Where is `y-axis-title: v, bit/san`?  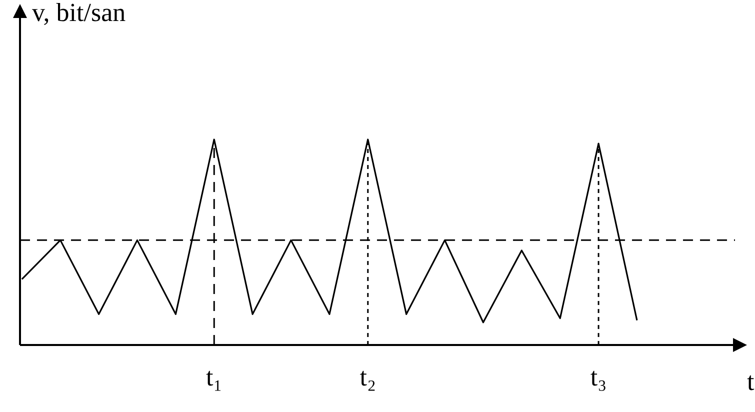 y-axis-title: v, bit/san is located at coordinates (79, 14).